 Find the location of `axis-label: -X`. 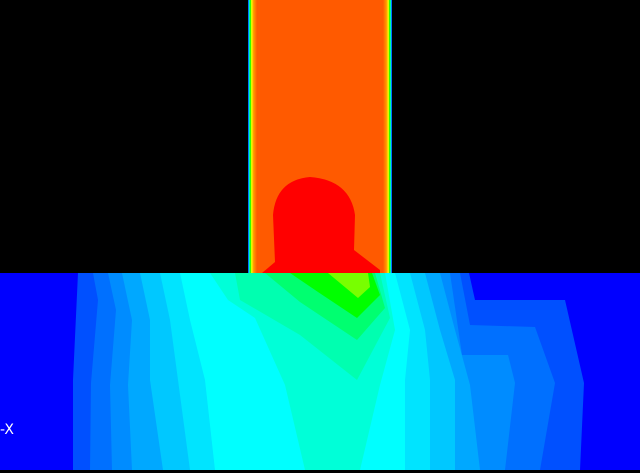

axis-label: -X is located at coordinates (7, 430).